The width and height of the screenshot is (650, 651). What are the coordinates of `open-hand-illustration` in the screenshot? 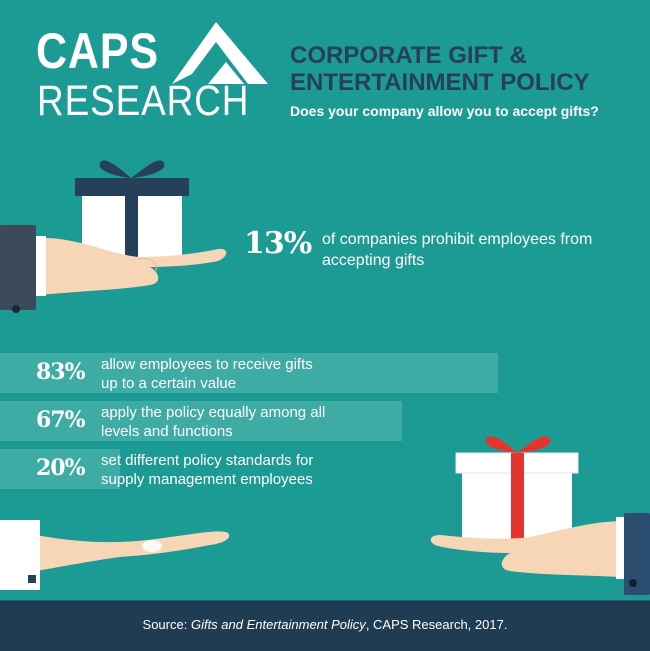 It's located at (115, 555).